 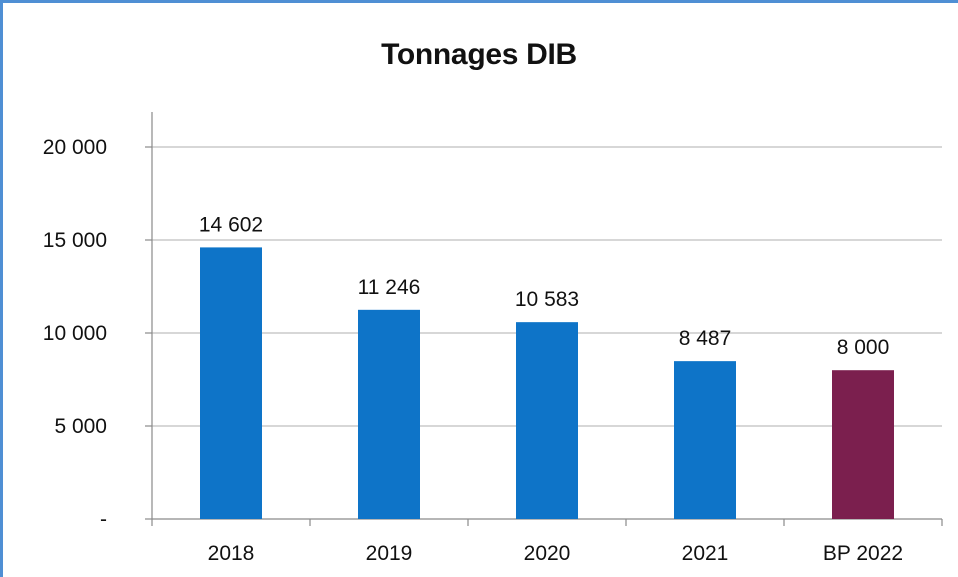 What do you see at coordinates (705, 338) in the screenshot?
I see `bar-value-label: 8 487` at bounding box center [705, 338].